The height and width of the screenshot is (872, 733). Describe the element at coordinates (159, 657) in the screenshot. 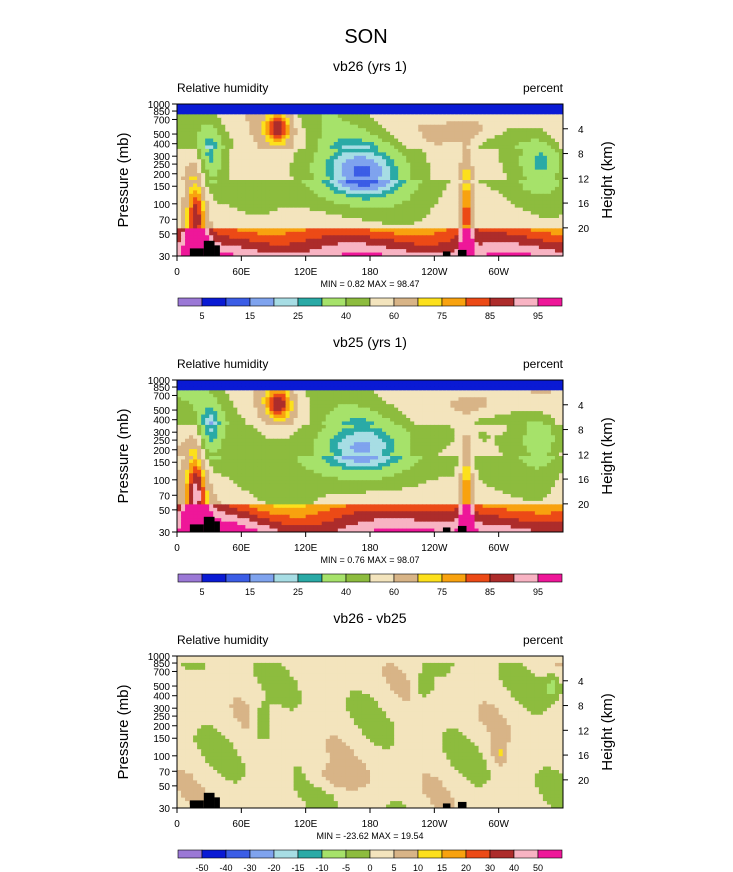

I see `y-tick-label: 1000` at that location.